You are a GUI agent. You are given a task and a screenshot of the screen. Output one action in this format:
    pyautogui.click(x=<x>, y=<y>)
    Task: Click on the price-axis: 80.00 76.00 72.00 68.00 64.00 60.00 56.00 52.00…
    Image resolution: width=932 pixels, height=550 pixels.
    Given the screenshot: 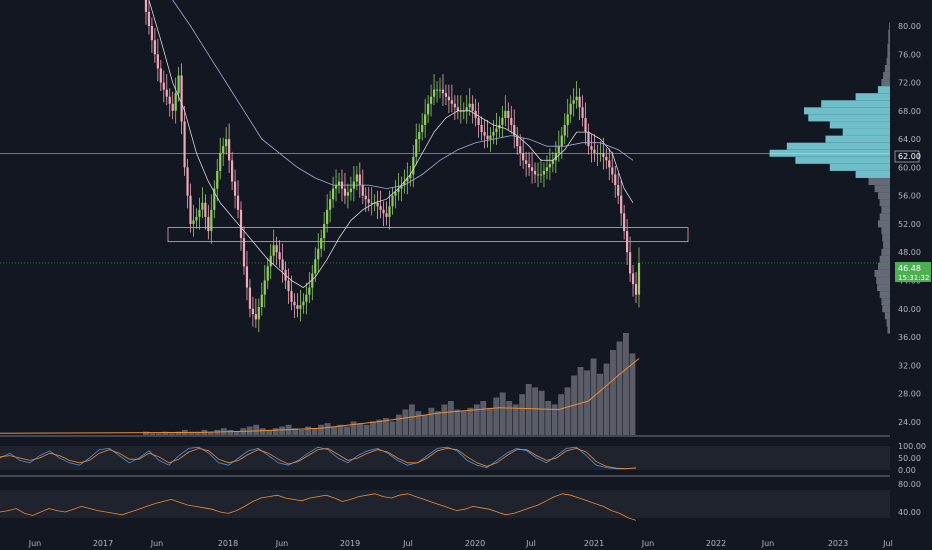 What is the action you would take?
    pyautogui.click(x=912, y=269)
    